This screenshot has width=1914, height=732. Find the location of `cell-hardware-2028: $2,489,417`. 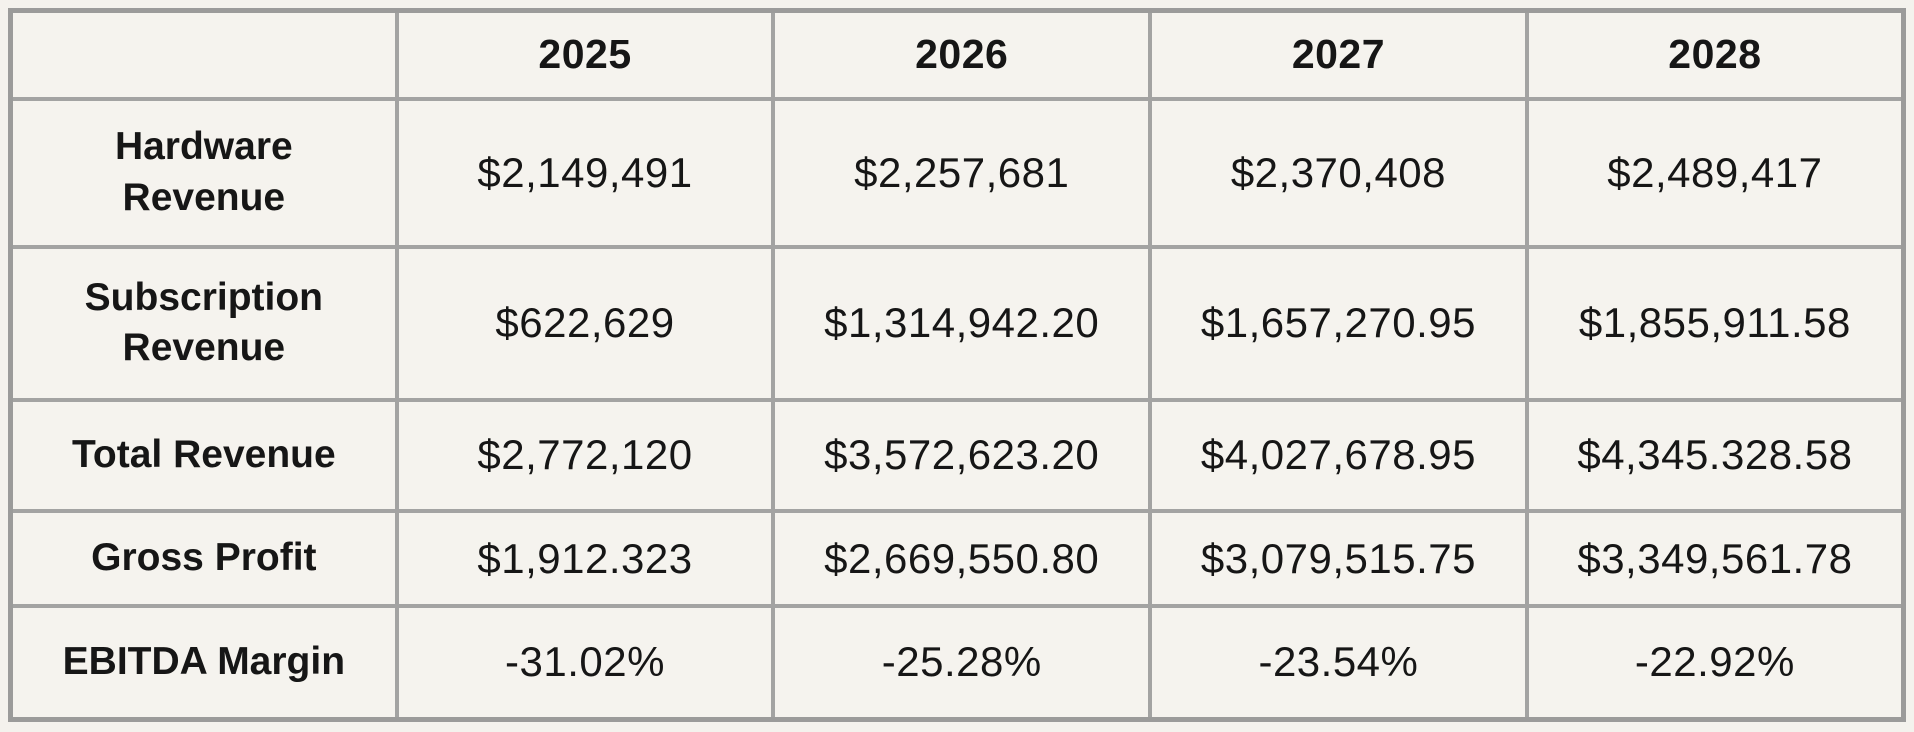

cell-hardware-2028: $2,489,417 is located at coordinates (1715, 173).